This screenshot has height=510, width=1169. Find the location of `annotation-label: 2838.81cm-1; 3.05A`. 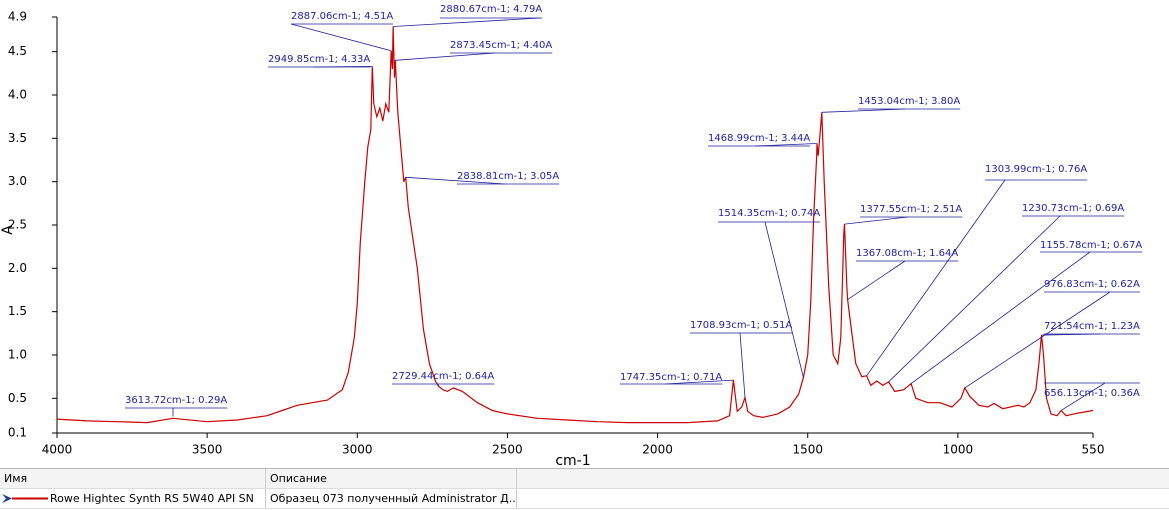

annotation-label: 2838.81cm-1; 3.05A is located at coordinates (508, 176).